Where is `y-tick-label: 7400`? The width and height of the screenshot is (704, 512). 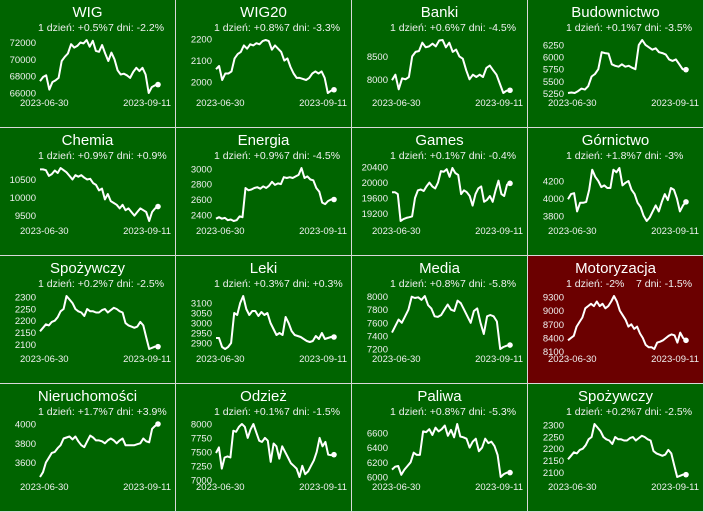
y-tick-label: 7400 is located at coordinates (377, 336).